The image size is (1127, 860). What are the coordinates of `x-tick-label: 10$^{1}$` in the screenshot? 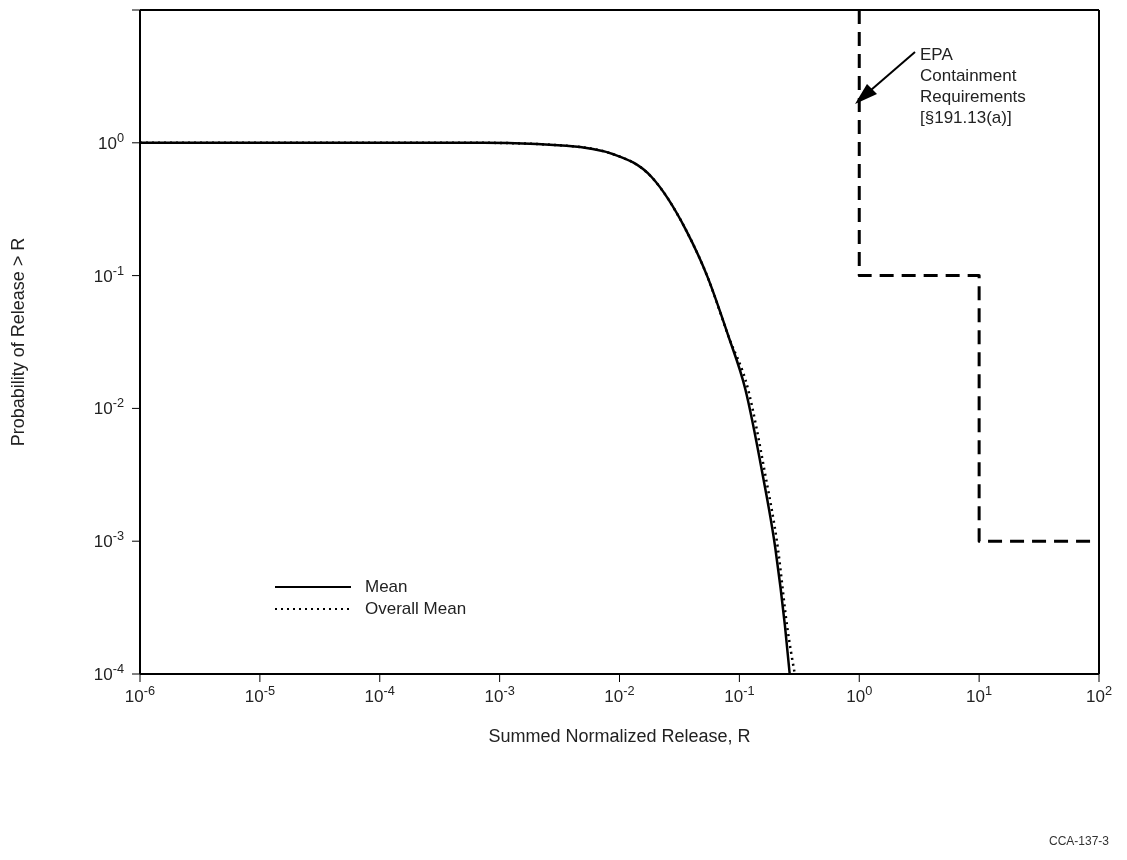 It's located at (979, 694).